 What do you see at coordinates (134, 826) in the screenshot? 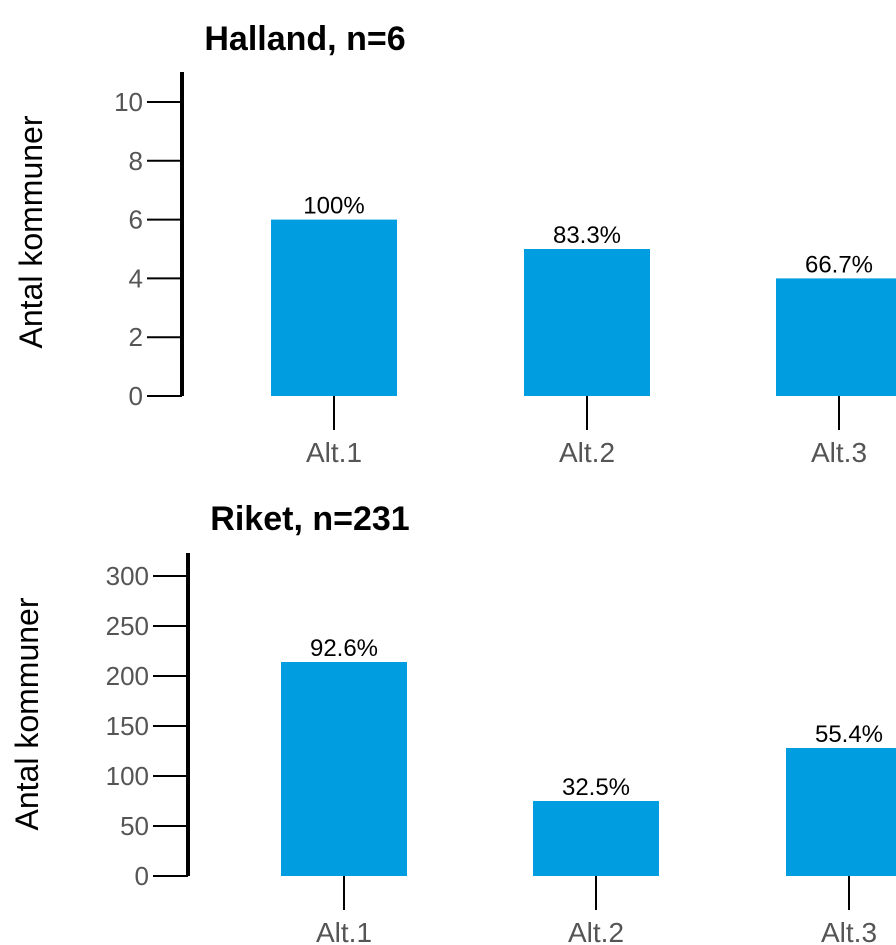
I see `y-tick-label: 50` at bounding box center [134, 826].